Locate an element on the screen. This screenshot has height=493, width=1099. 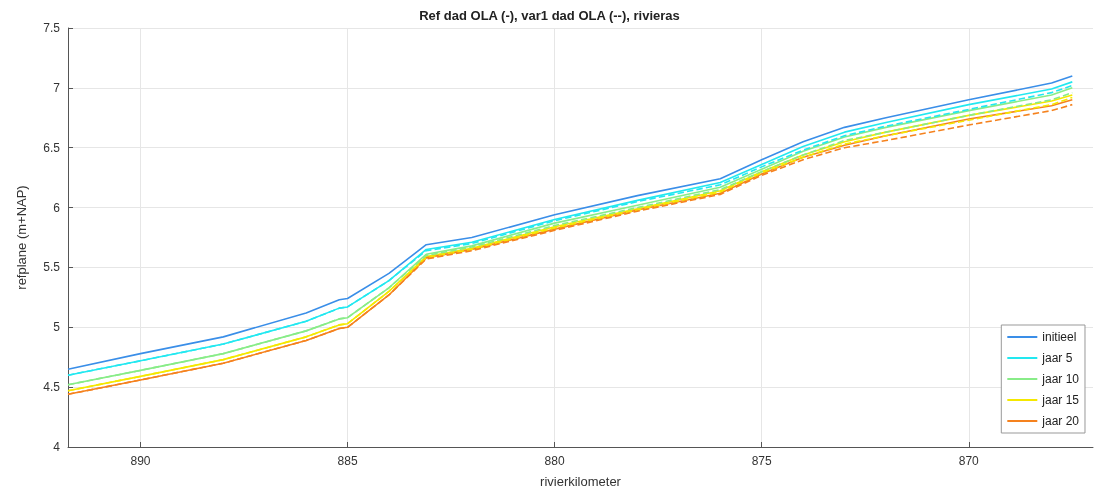
y-tick-label: 5.5 is located at coordinates (52, 267).